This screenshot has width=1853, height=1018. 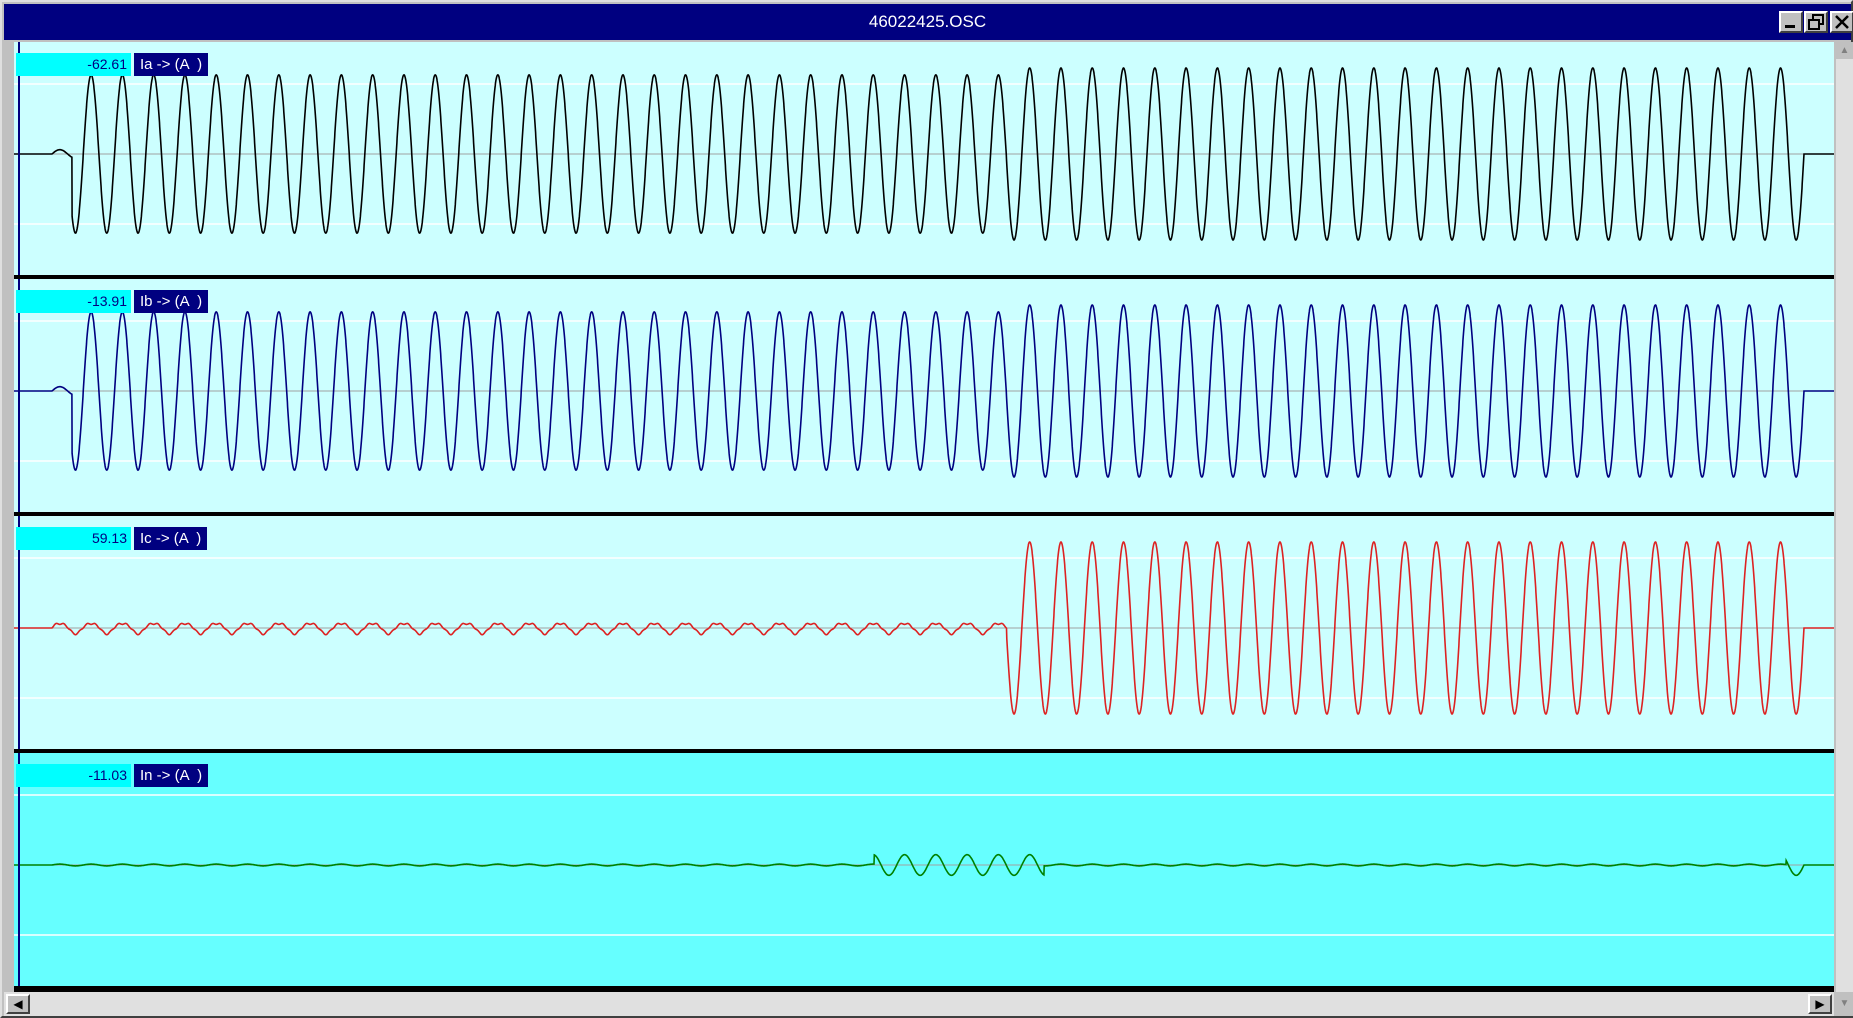 I want to click on restore-button, so click(x=1816, y=22).